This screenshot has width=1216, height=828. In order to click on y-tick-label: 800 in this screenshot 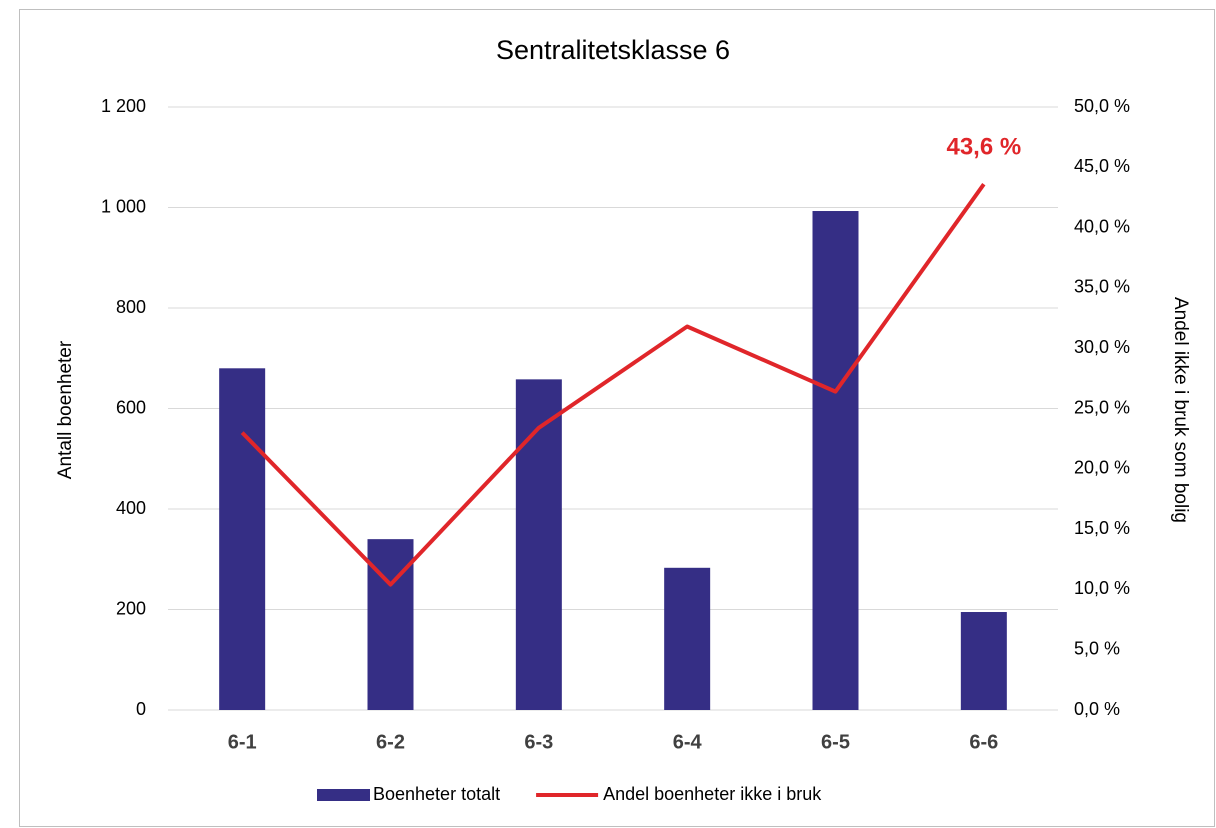, I will do `click(131, 307)`.